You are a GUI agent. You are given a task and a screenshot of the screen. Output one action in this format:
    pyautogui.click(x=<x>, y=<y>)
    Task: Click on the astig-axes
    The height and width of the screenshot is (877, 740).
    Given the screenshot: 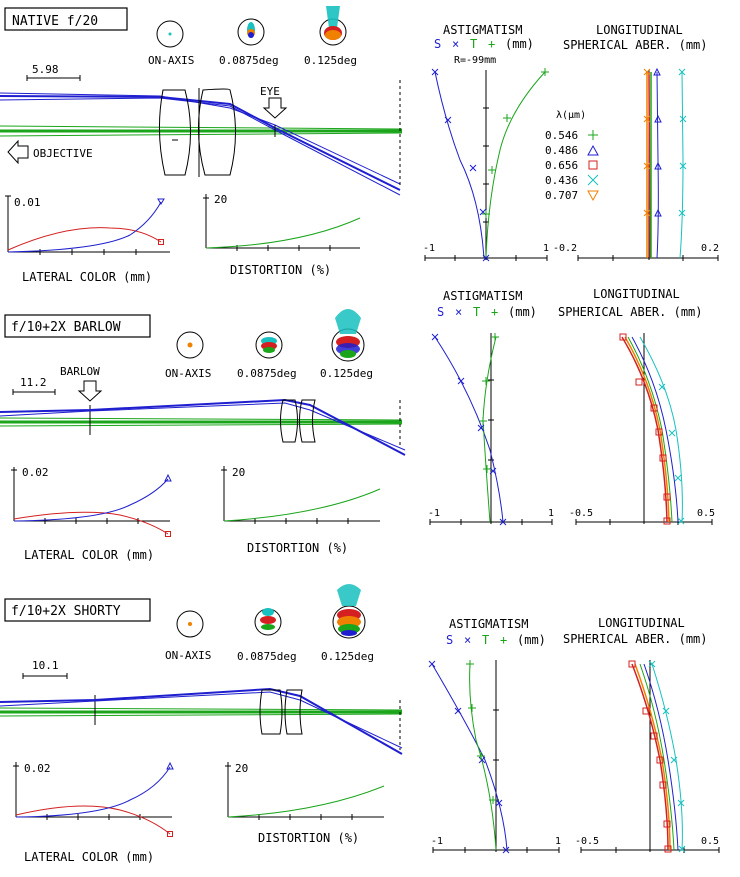 What is the action you would take?
    pyautogui.click(x=486, y=165)
    